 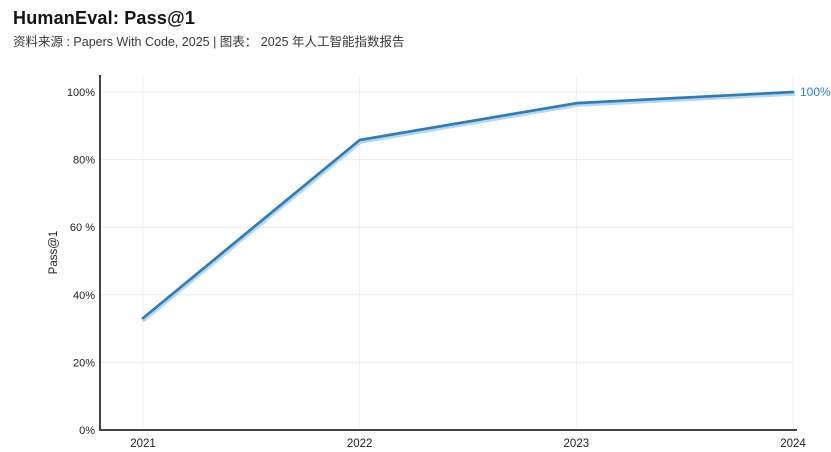 I want to click on svg-text: 80%, so click(x=84, y=161).